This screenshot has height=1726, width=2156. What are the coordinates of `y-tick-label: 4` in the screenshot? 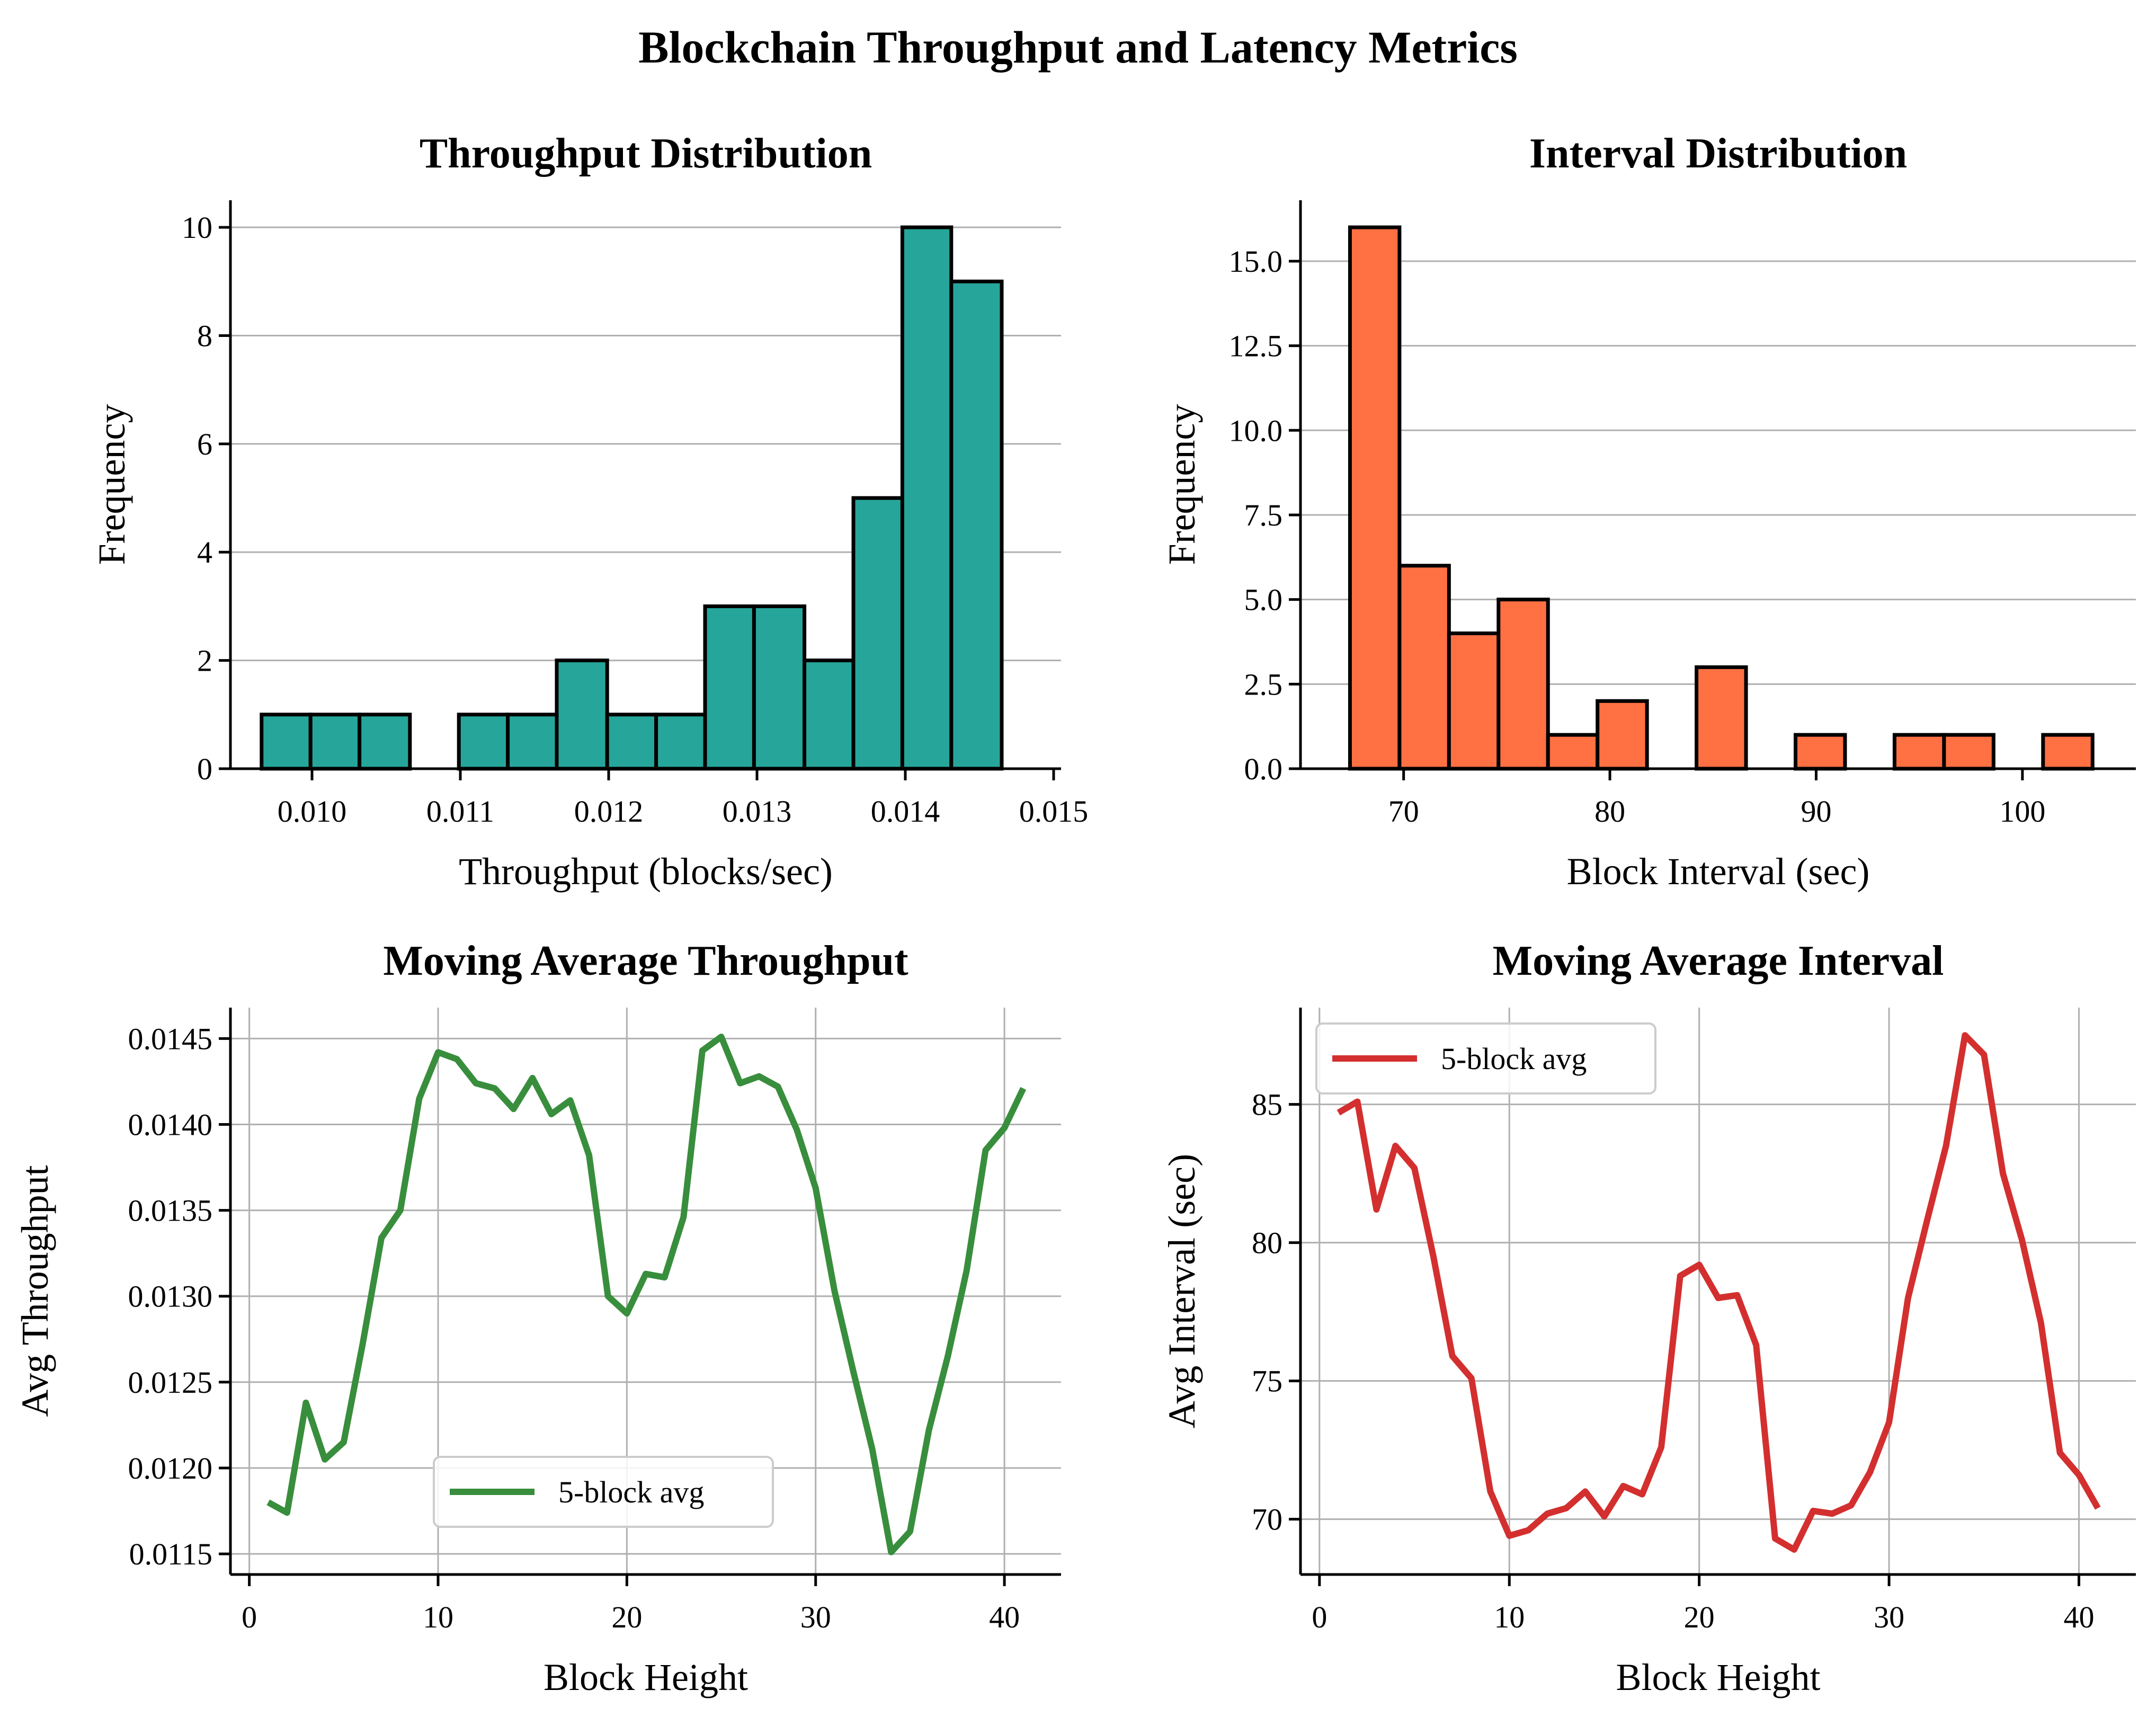 It's located at (204, 552).